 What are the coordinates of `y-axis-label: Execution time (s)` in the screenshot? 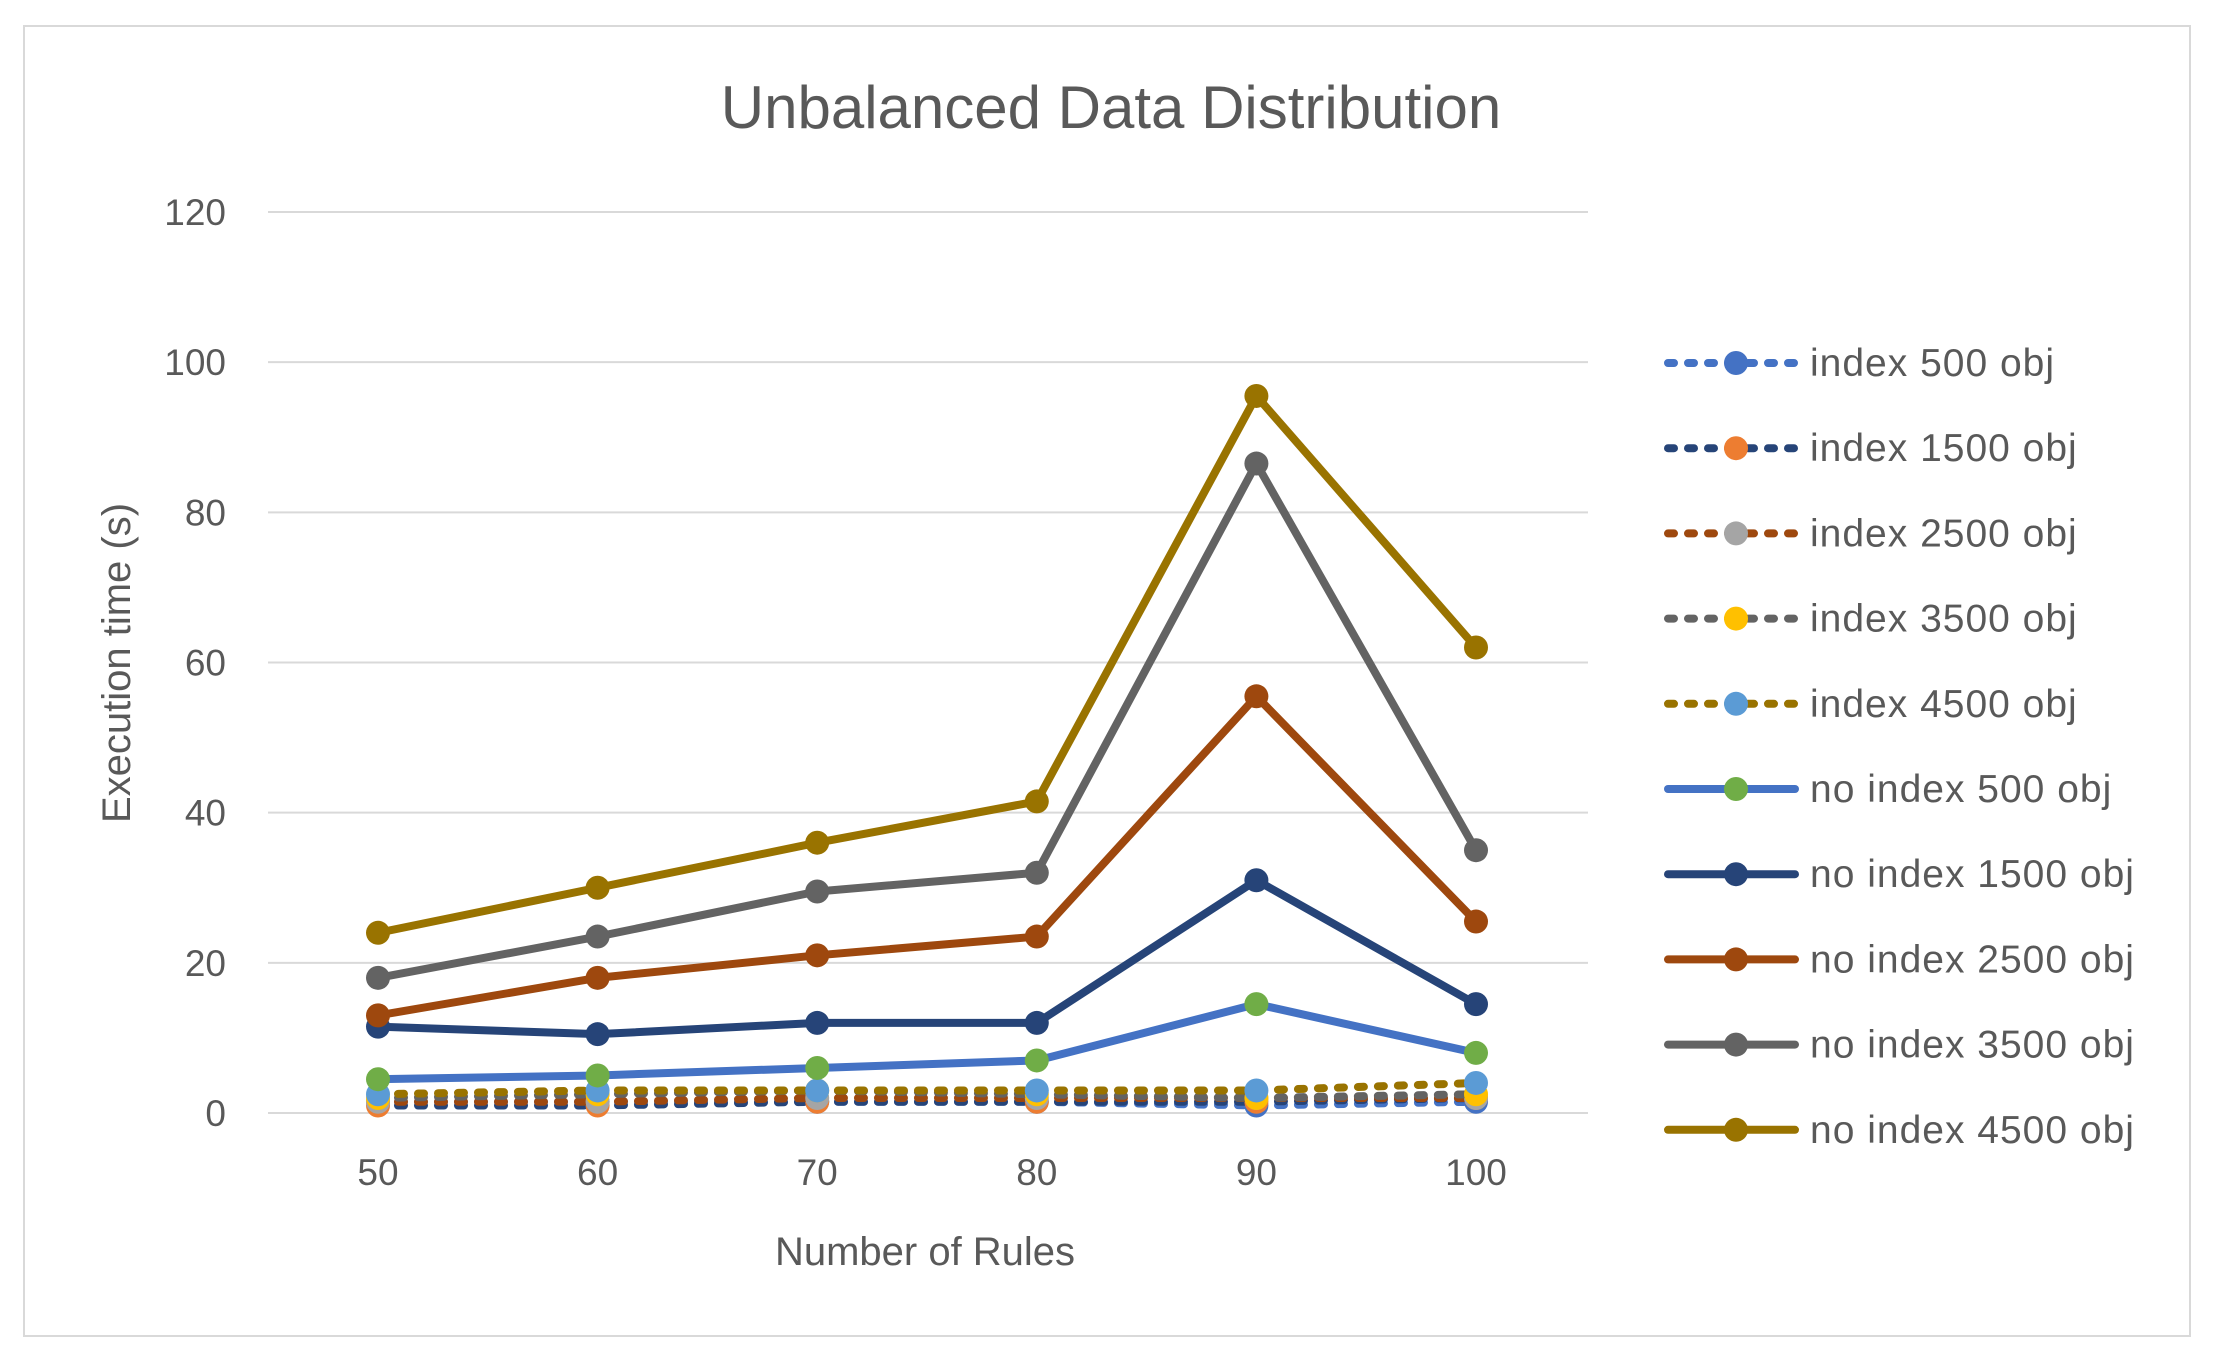 It's located at (117, 663).